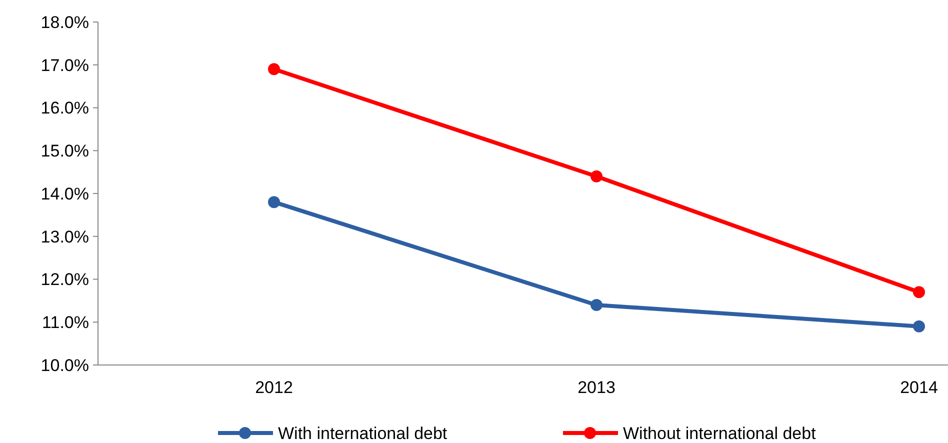 The width and height of the screenshot is (948, 443). What do you see at coordinates (64, 108) in the screenshot?
I see `y-tick-label: 16.0%` at bounding box center [64, 108].